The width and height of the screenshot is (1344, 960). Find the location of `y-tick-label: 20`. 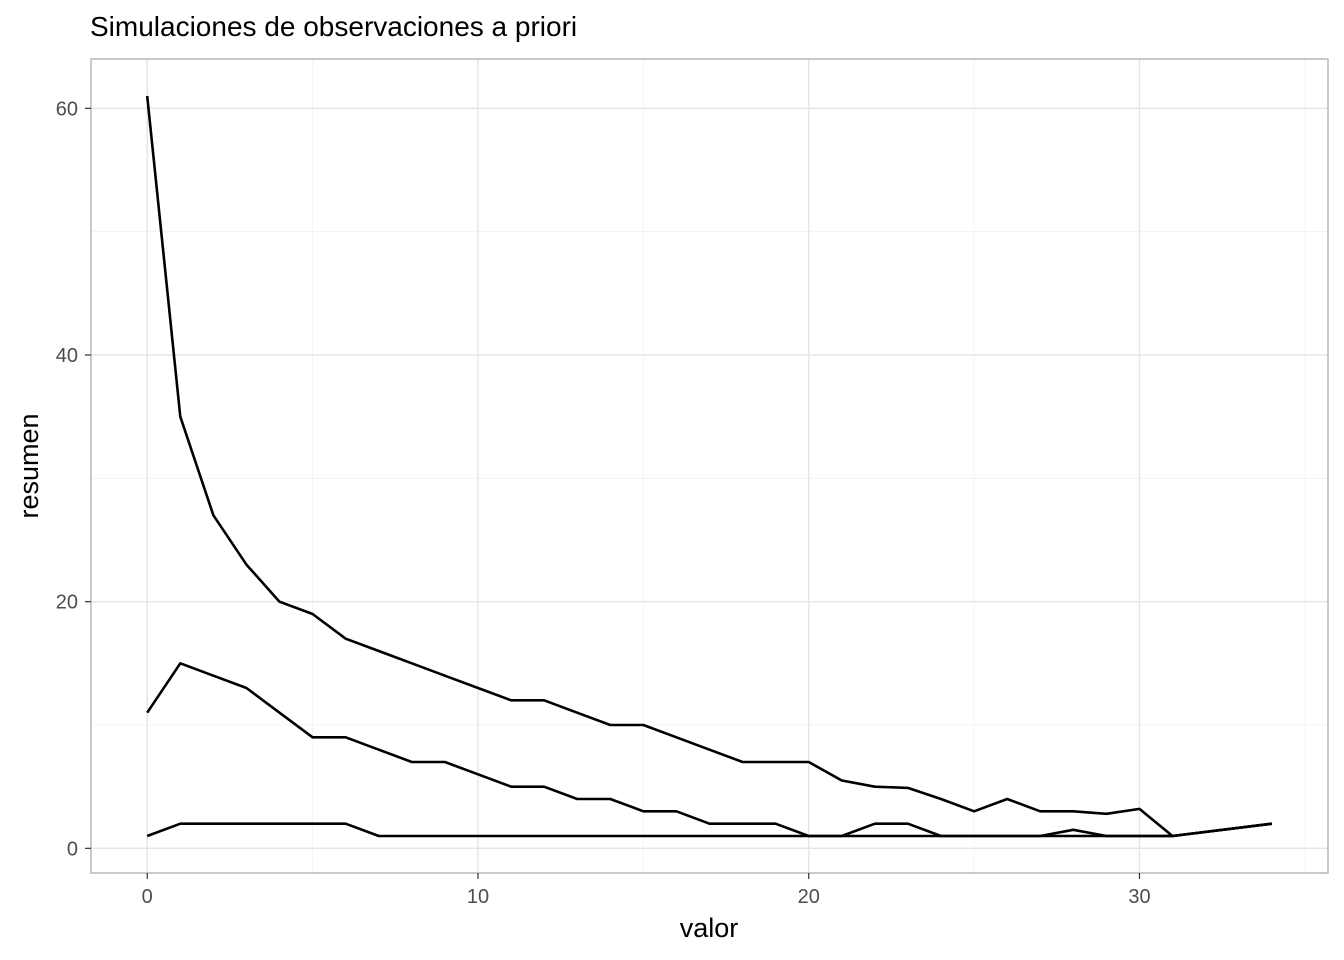

y-tick-label: 20 is located at coordinates (67, 603).